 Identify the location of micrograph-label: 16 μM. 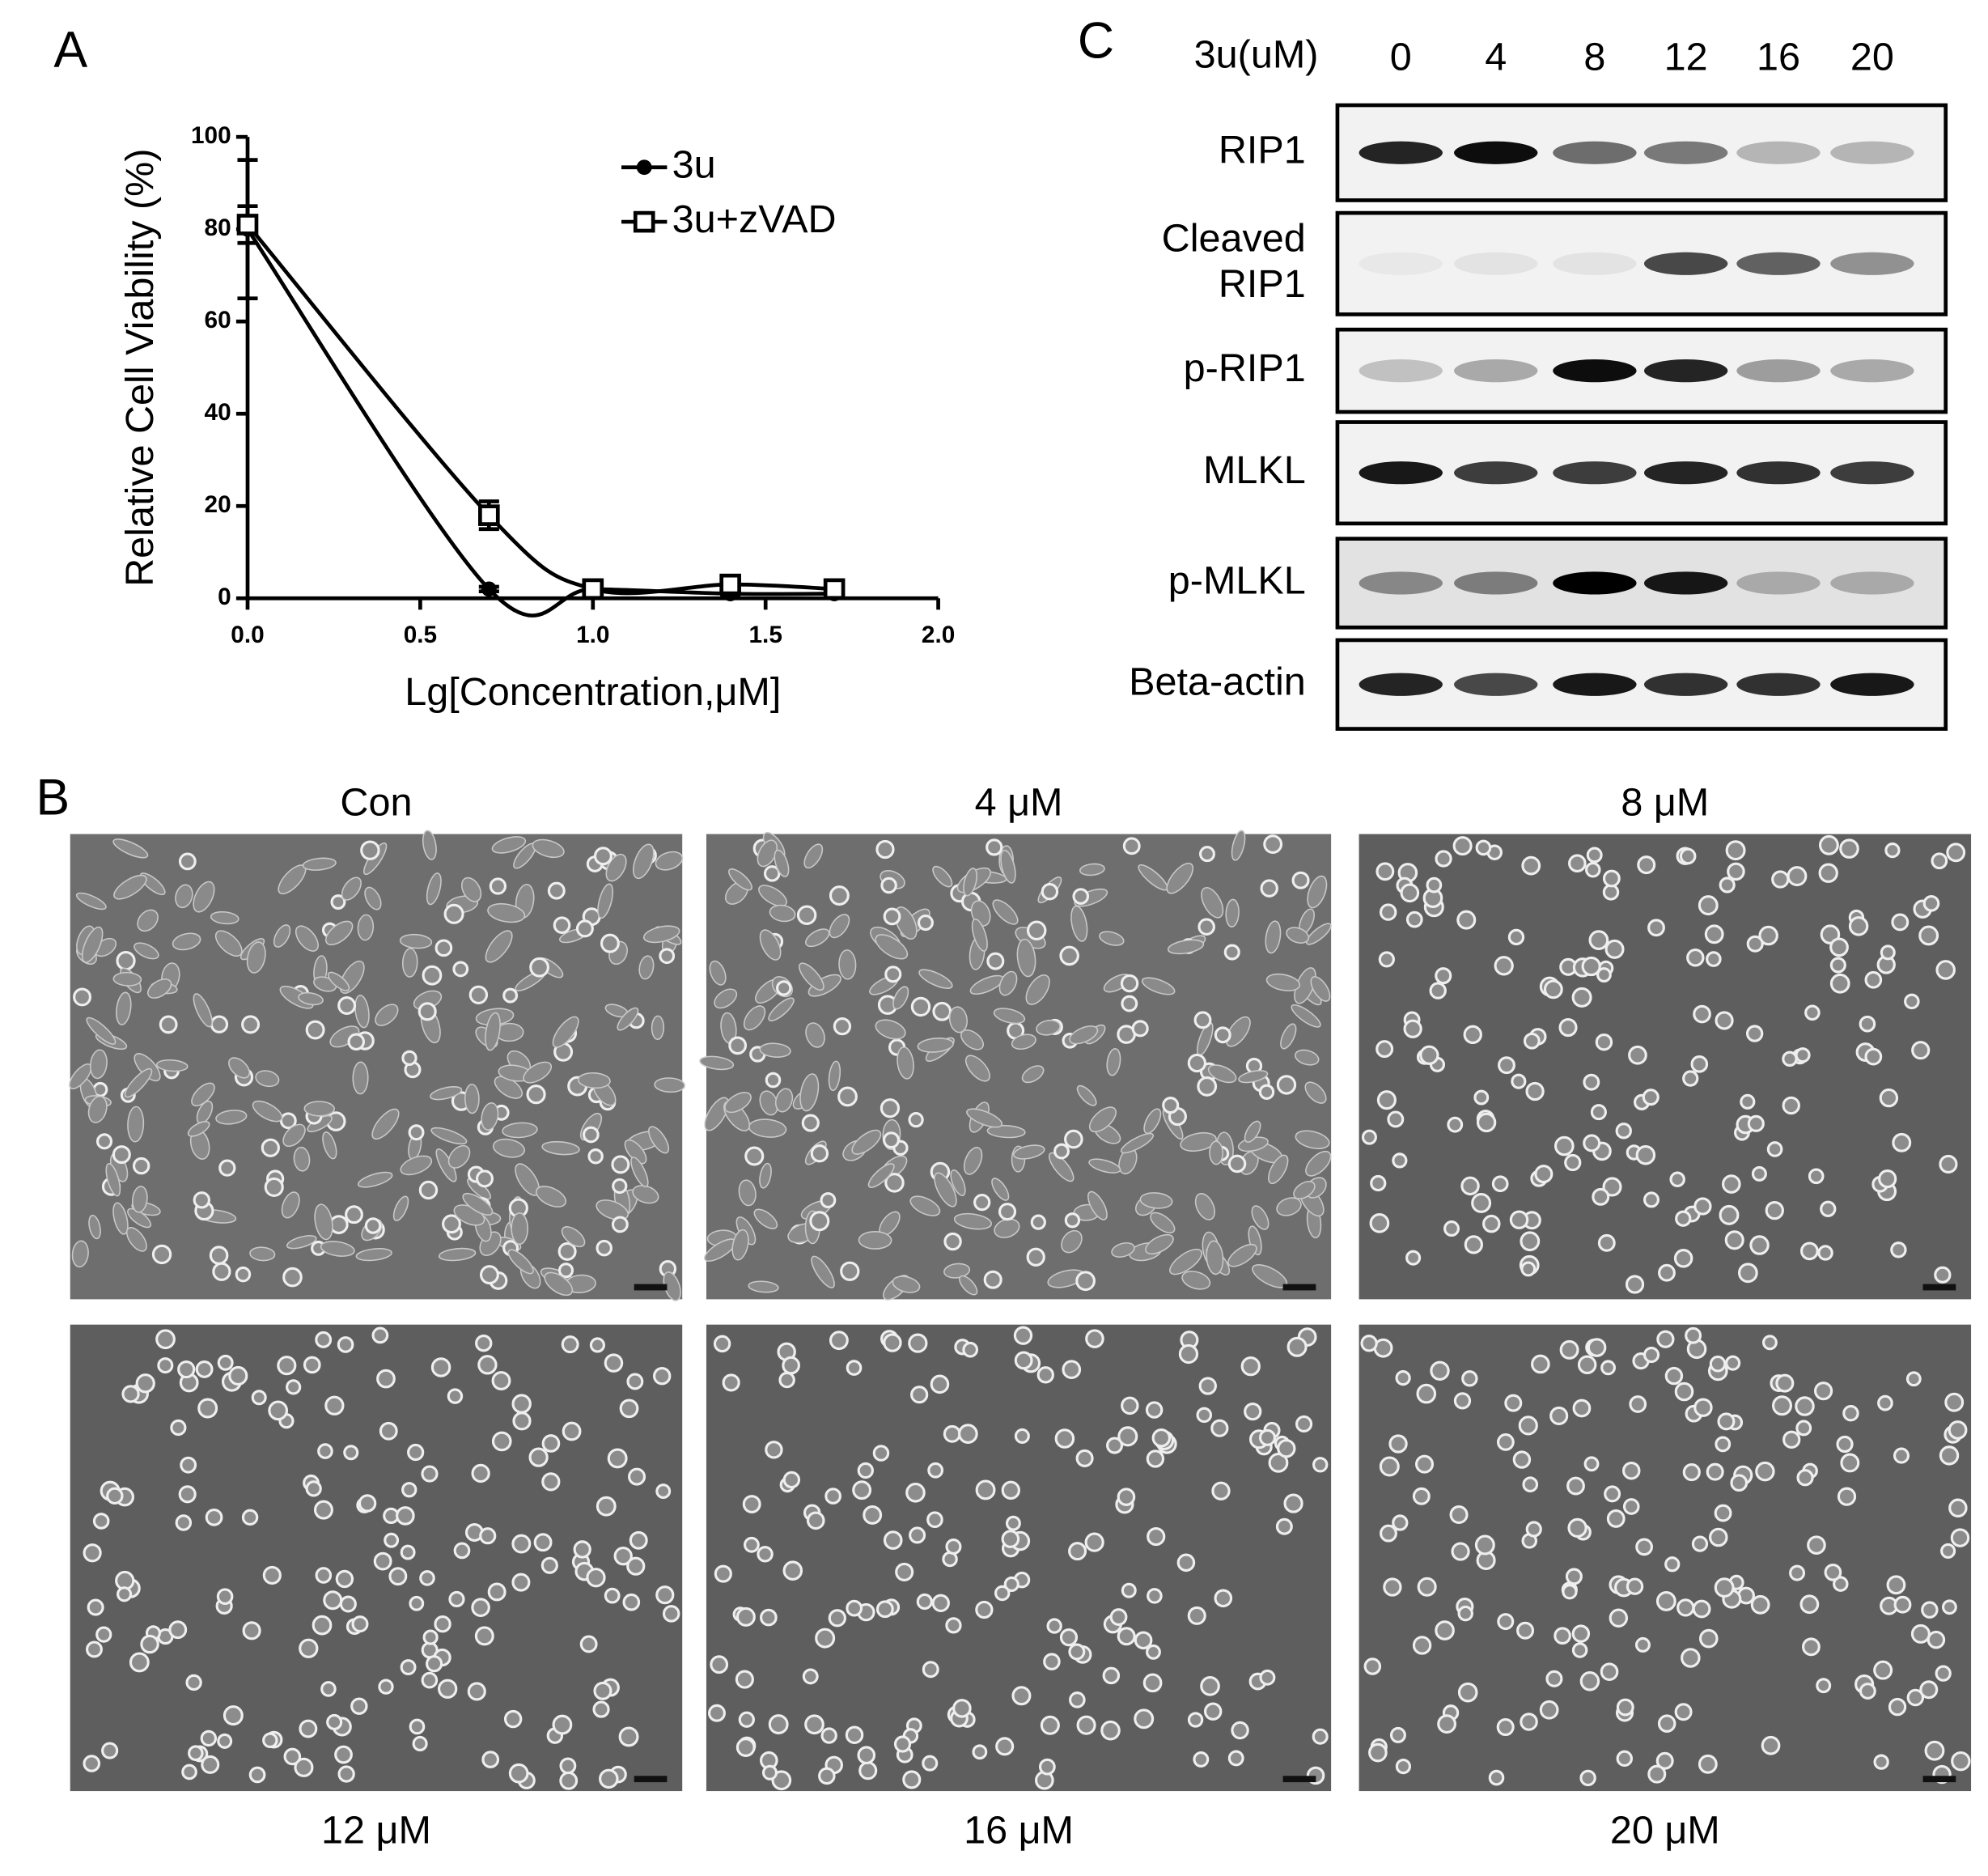
(1019, 1831).